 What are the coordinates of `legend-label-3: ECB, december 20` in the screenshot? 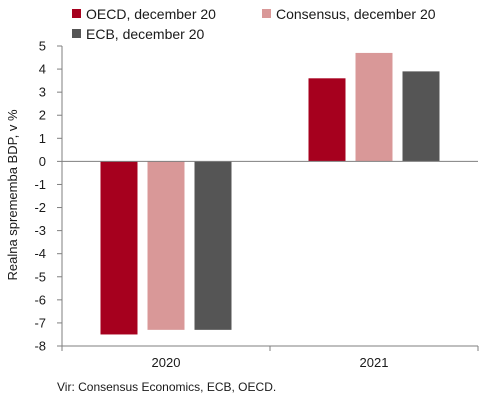 It's located at (145, 34).